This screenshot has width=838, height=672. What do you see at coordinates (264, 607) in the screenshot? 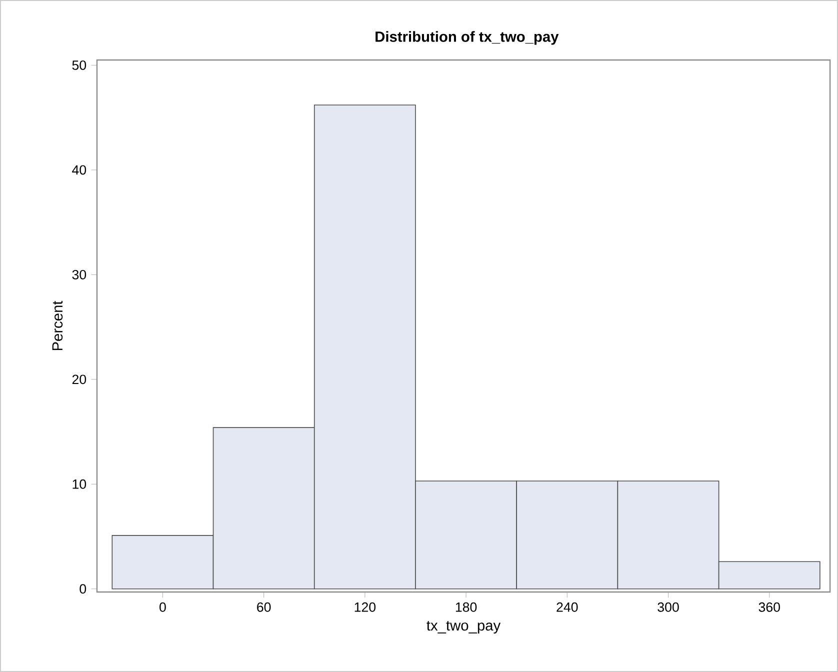
I see `x-tick-label: 60` at bounding box center [264, 607].